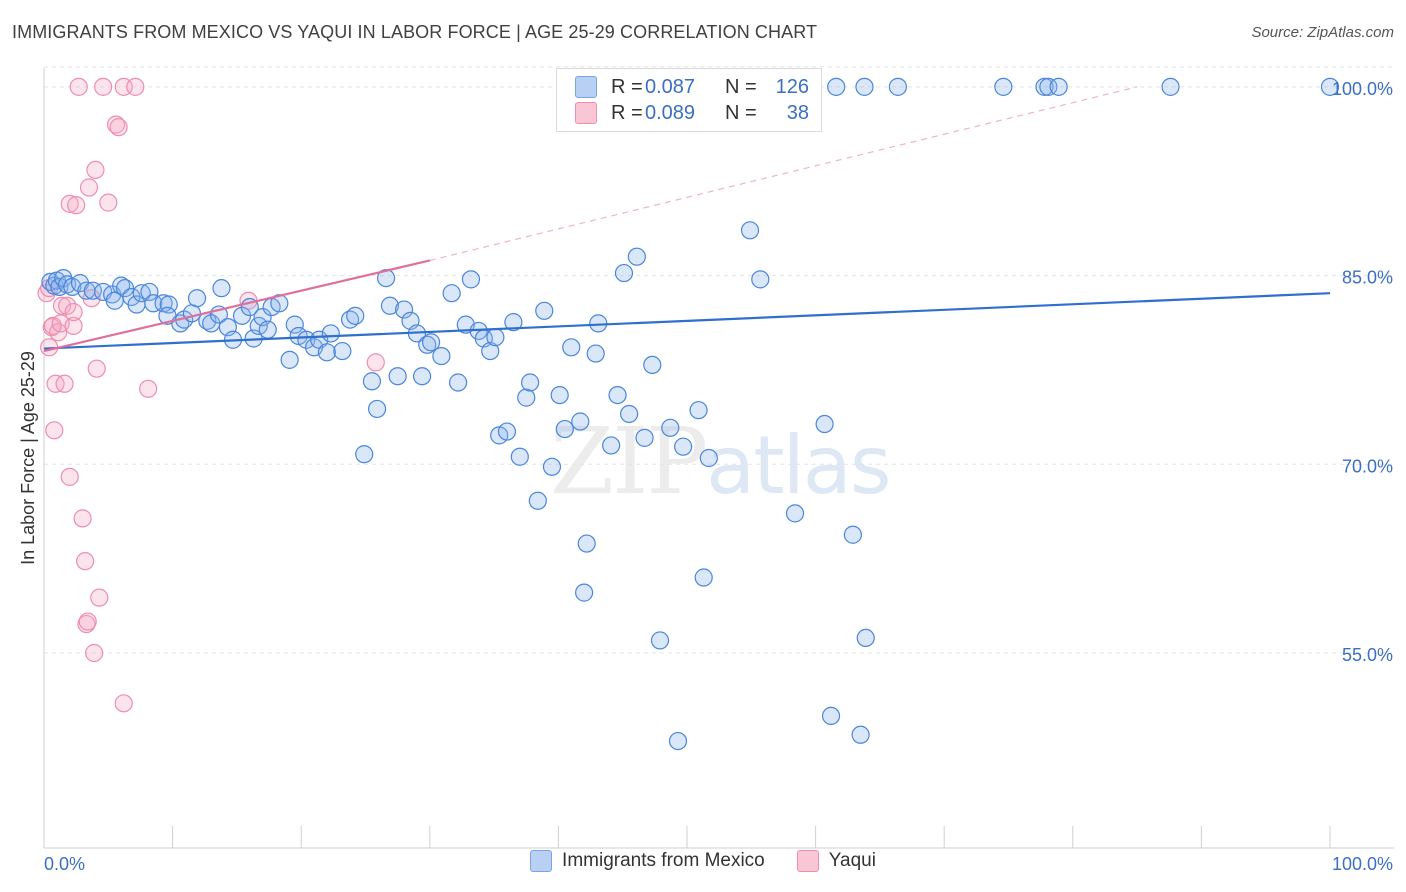 The image size is (1406, 892). Describe the element at coordinates (28, 458) in the screenshot. I see `y-axis-title: In Labor Force | Age 25-29` at that location.